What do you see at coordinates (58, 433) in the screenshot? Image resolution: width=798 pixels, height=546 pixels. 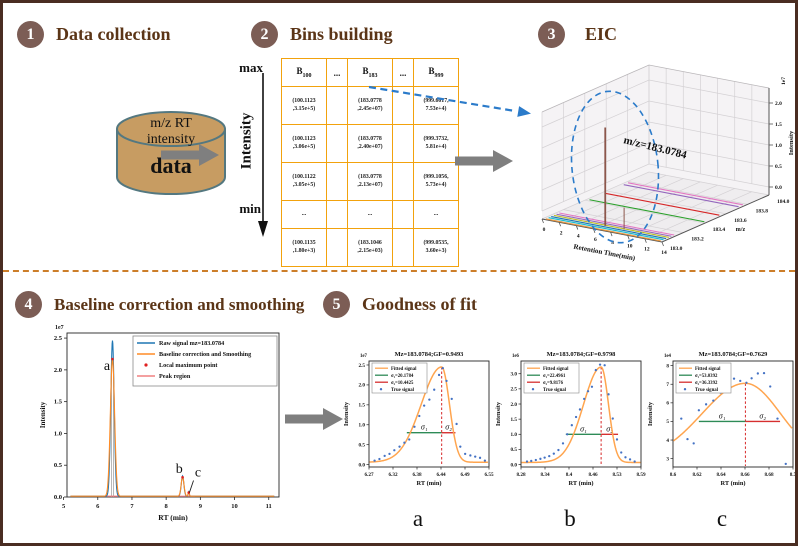 I see `svg-text: 1.0` at bounding box center [58, 433].